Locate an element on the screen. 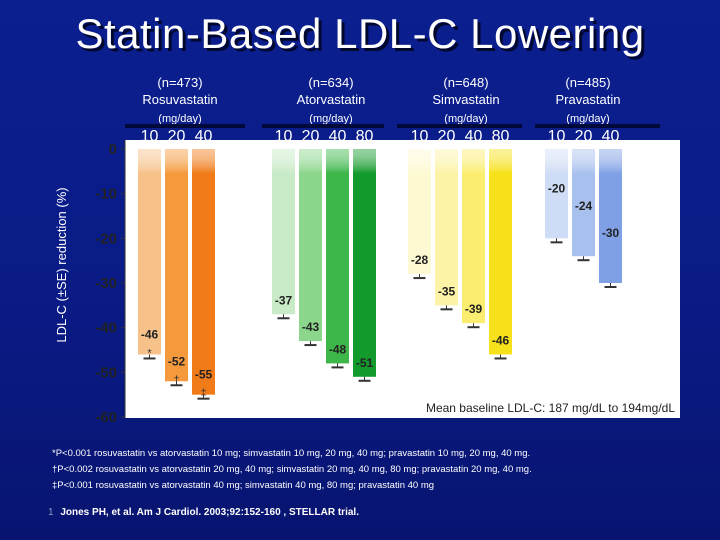 Image resolution: width=720 pixels, height=540 pixels. y-tick-label: -50 is located at coordinates (106, 372).